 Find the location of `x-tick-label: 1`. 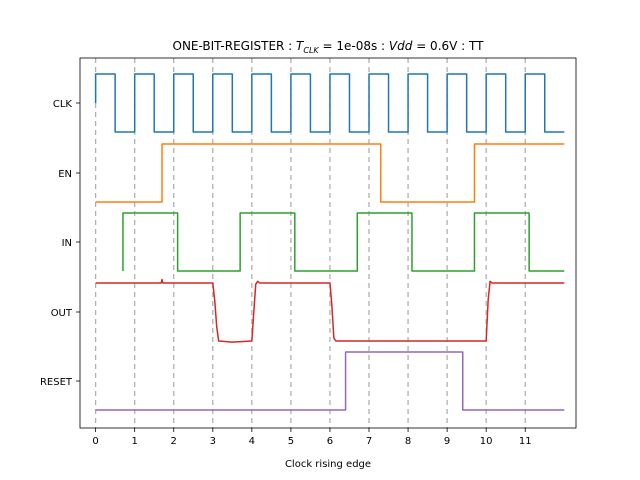

x-tick-label: 1 is located at coordinates (134, 441).